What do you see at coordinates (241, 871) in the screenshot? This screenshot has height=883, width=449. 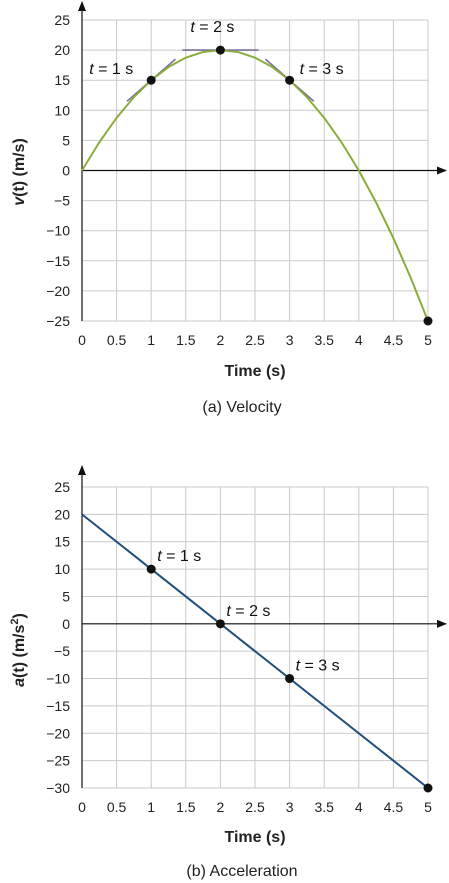 I see `acceleration-caption: (b) Acceleration` at bounding box center [241, 871].